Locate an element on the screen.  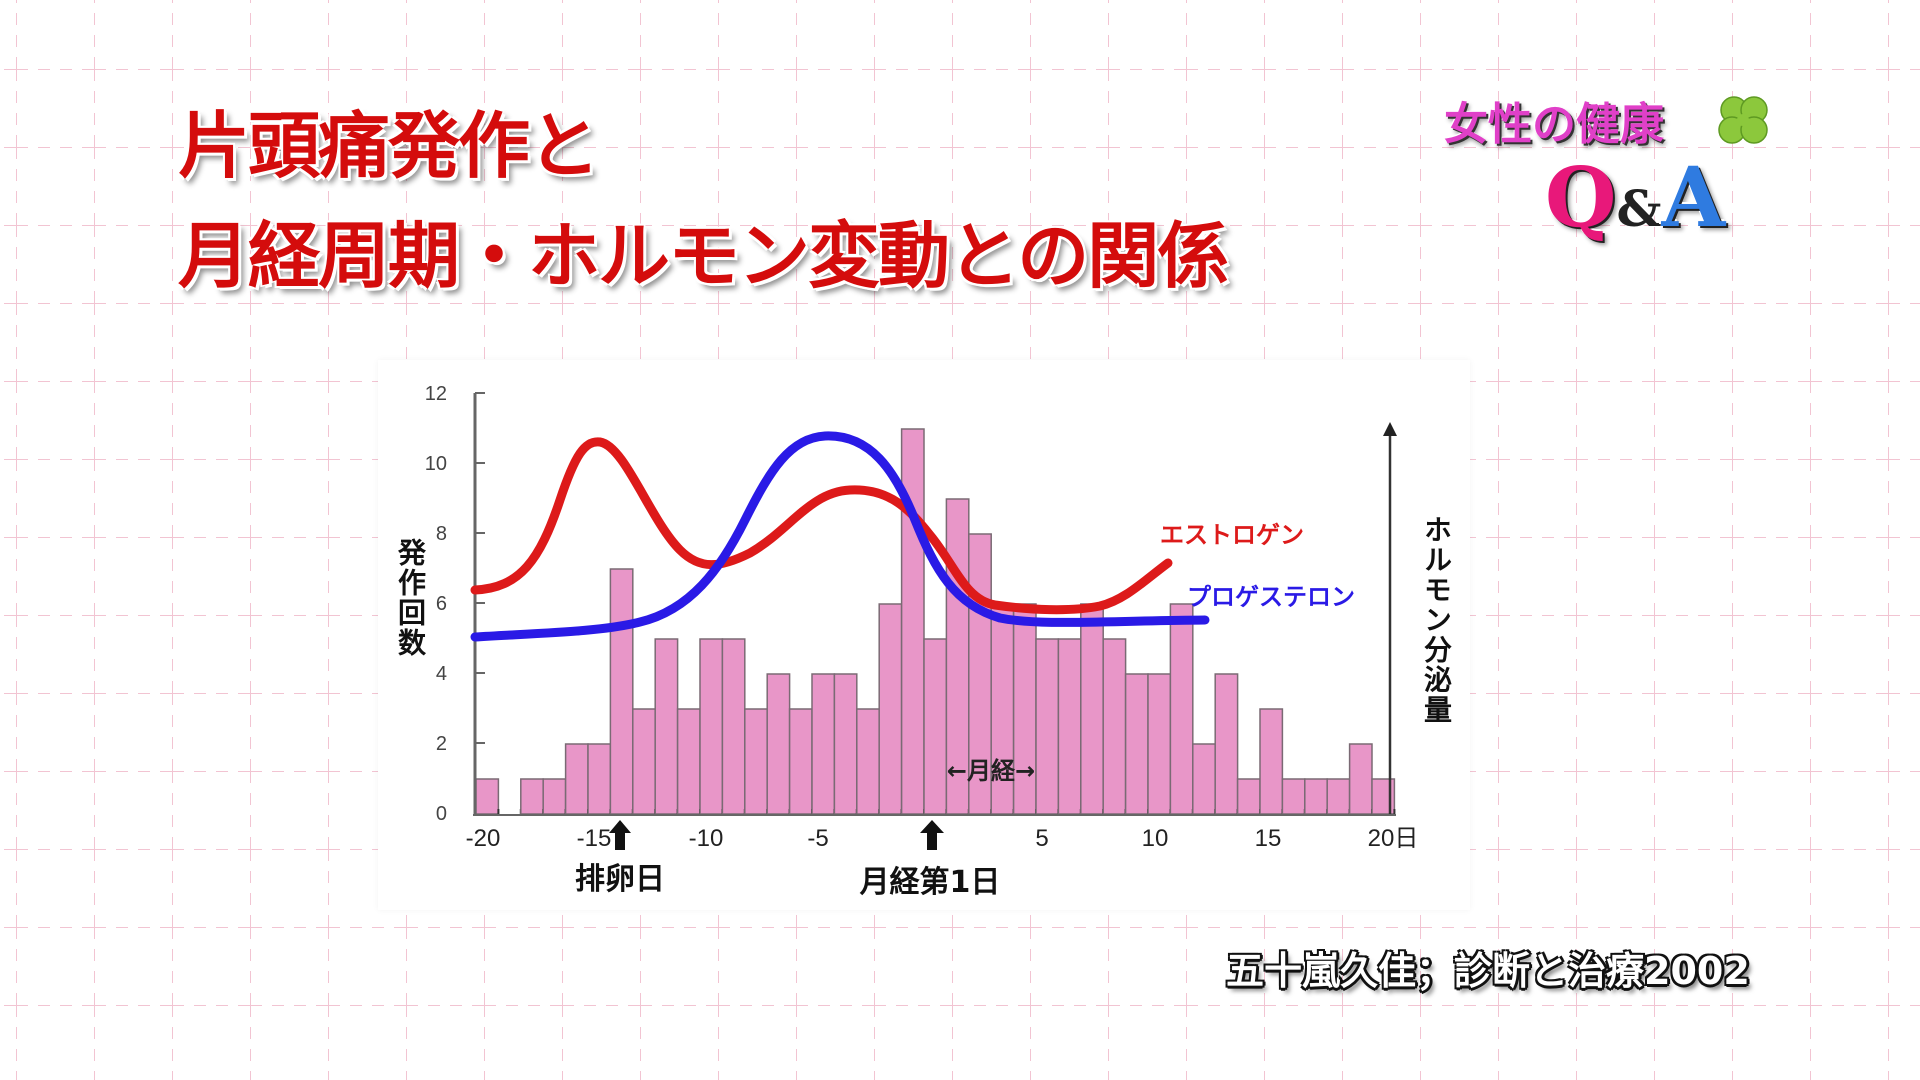
y2-axis-label: ホルモン分泌量 is located at coordinates (1436, 620).